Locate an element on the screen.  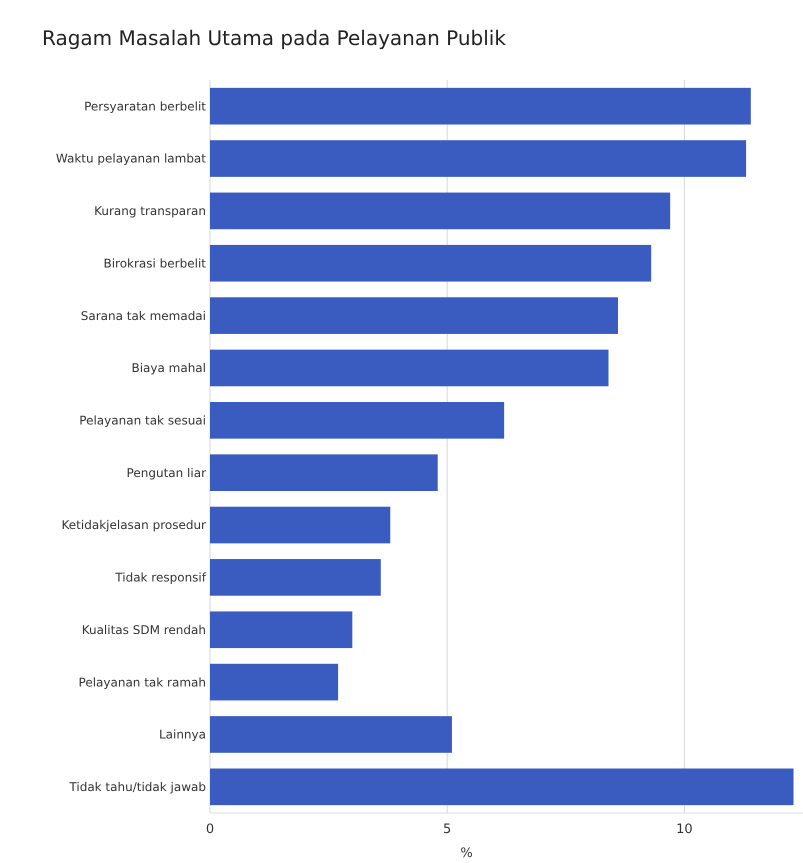
y-tick-label: Sarana tak memadai is located at coordinates (143, 315).